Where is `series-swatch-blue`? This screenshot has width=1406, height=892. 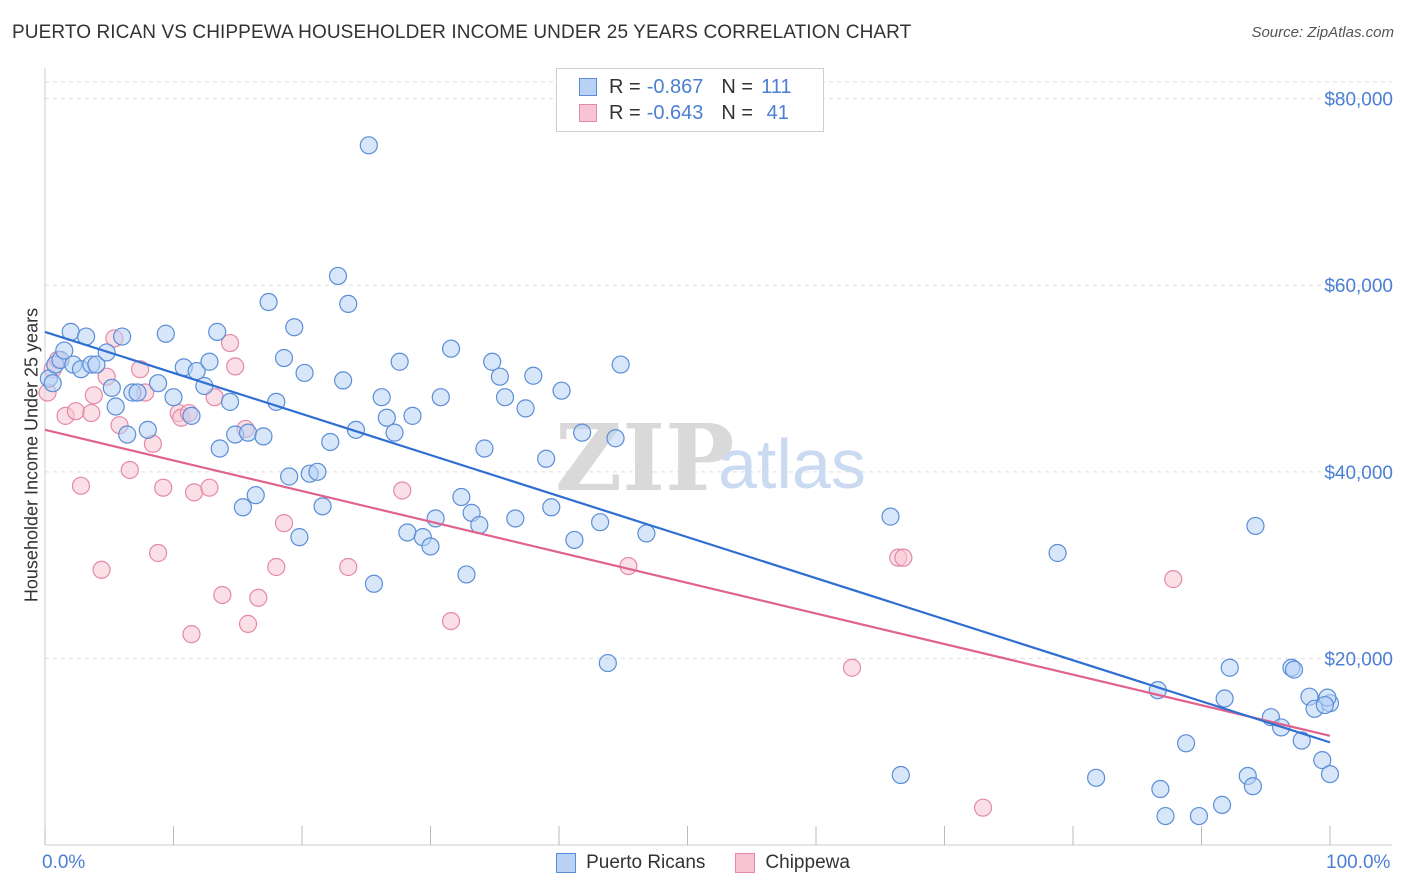
series-swatch-blue is located at coordinates (566, 863).